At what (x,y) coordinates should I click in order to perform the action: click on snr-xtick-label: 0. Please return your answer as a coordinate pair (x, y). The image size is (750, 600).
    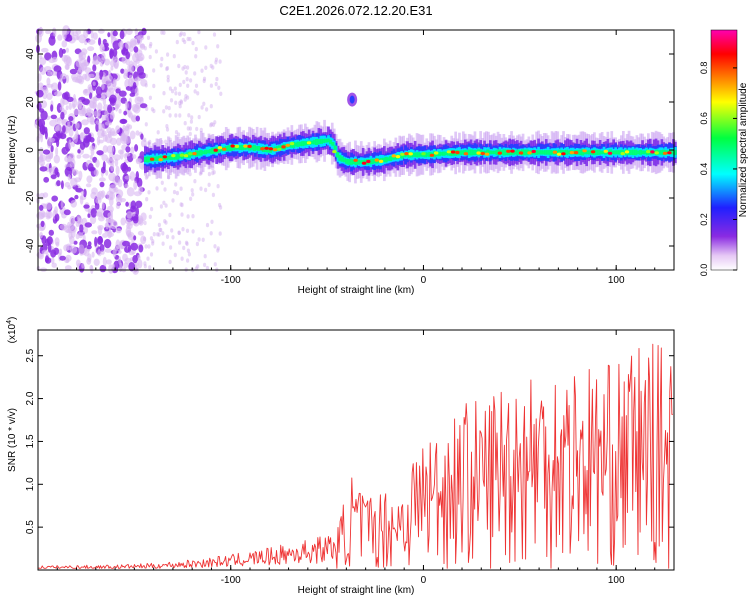
    Looking at the image, I should click on (424, 580).